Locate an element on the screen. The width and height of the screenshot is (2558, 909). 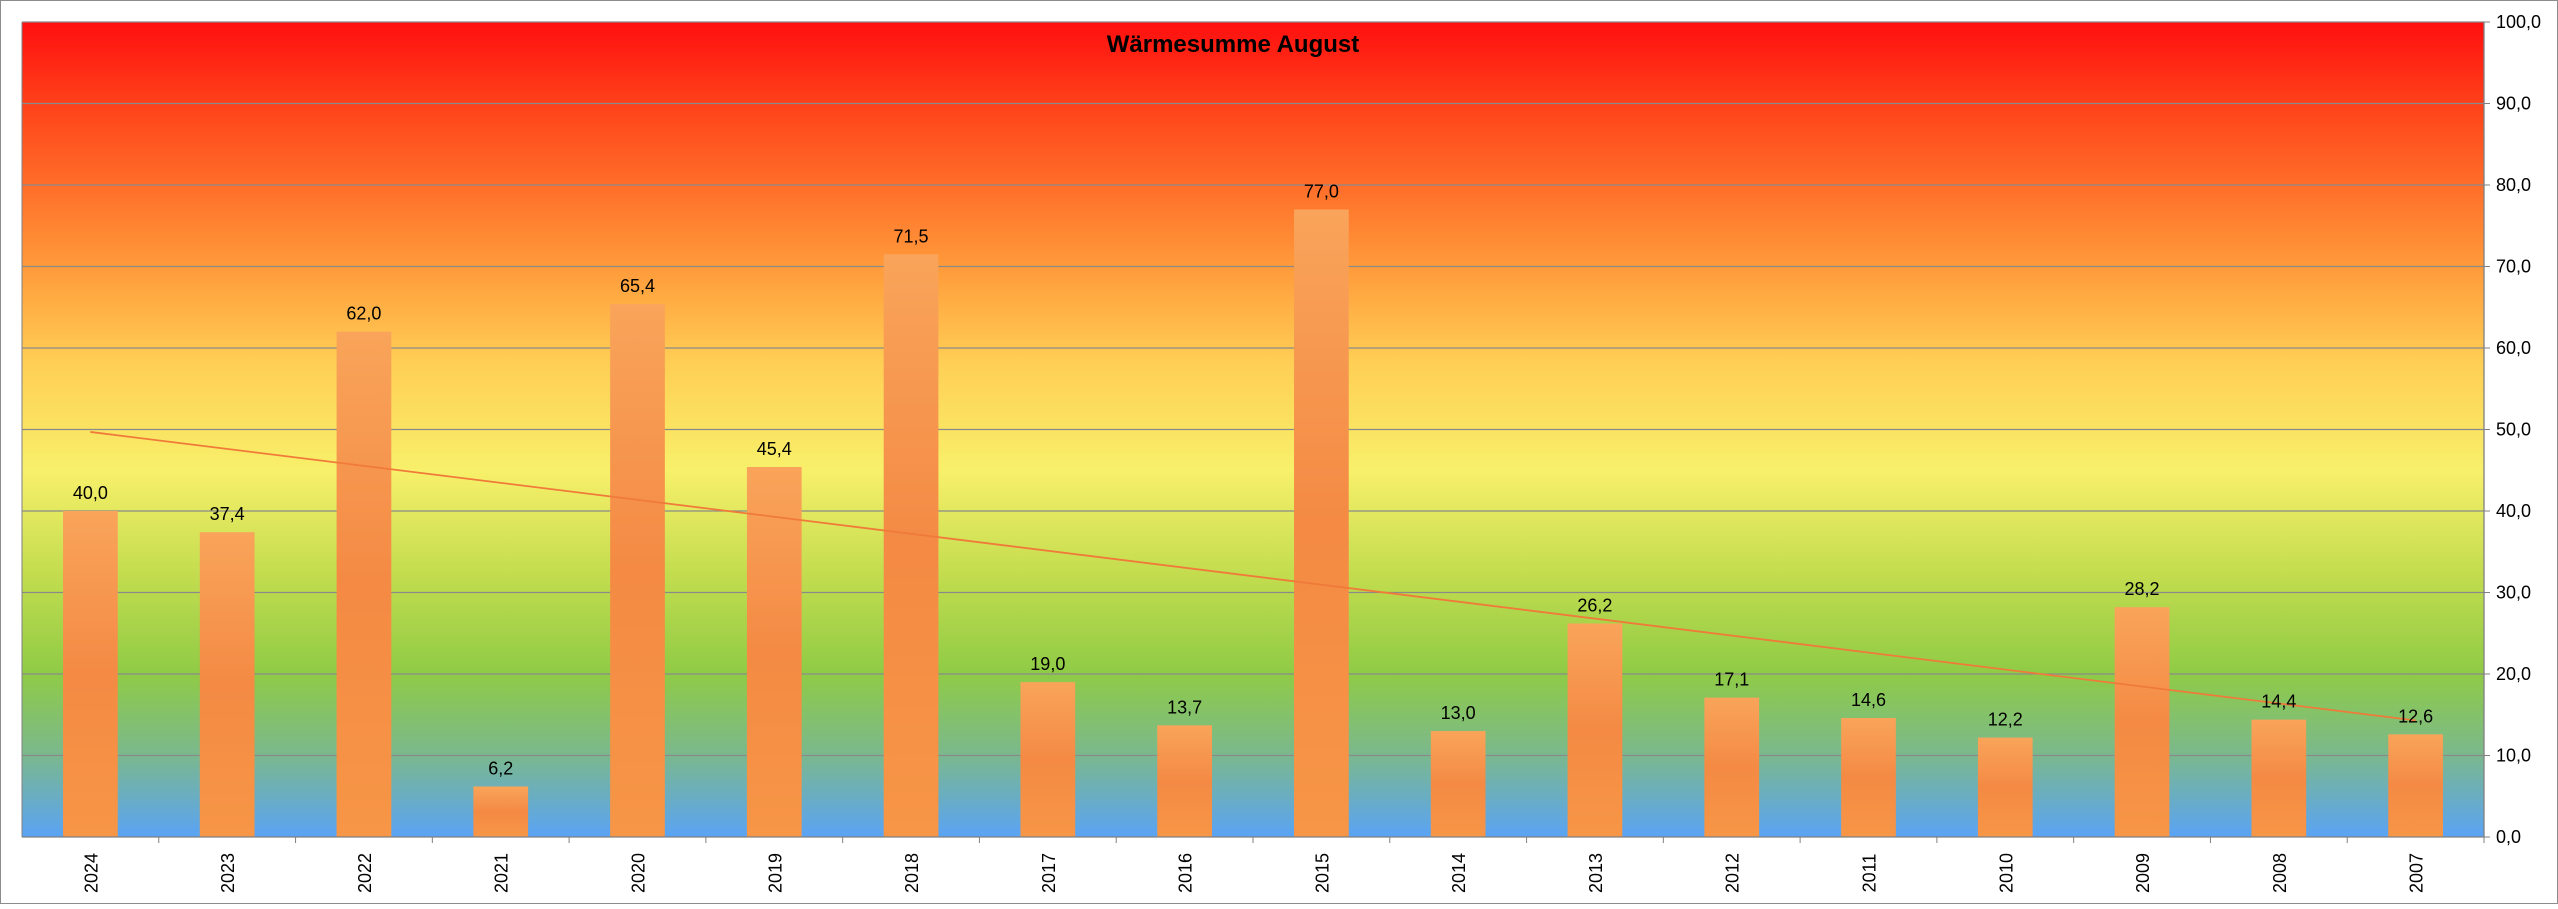
data-label-2024: 40,0 is located at coordinates (90, 493).